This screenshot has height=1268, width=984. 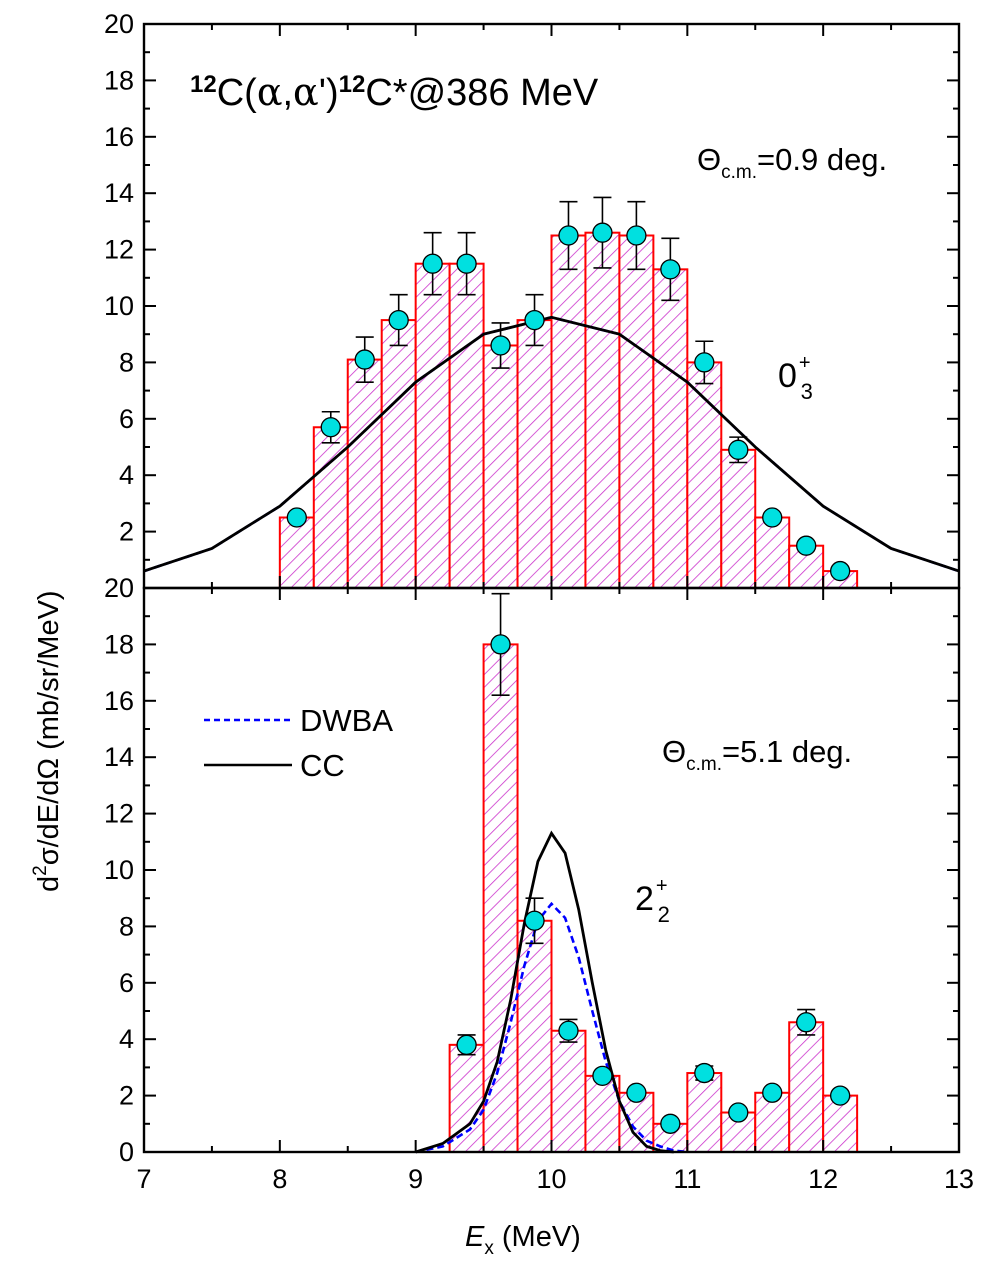 What do you see at coordinates (687, 1179) in the screenshot?
I see `xtick-label: 11` at bounding box center [687, 1179].